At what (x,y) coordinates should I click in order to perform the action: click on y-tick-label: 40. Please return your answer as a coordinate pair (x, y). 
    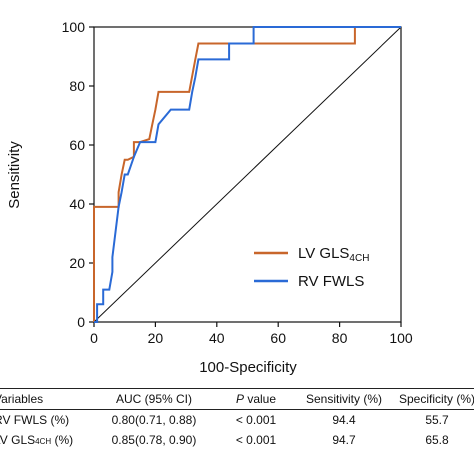
    Looking at the image, I should click on (77, 204).